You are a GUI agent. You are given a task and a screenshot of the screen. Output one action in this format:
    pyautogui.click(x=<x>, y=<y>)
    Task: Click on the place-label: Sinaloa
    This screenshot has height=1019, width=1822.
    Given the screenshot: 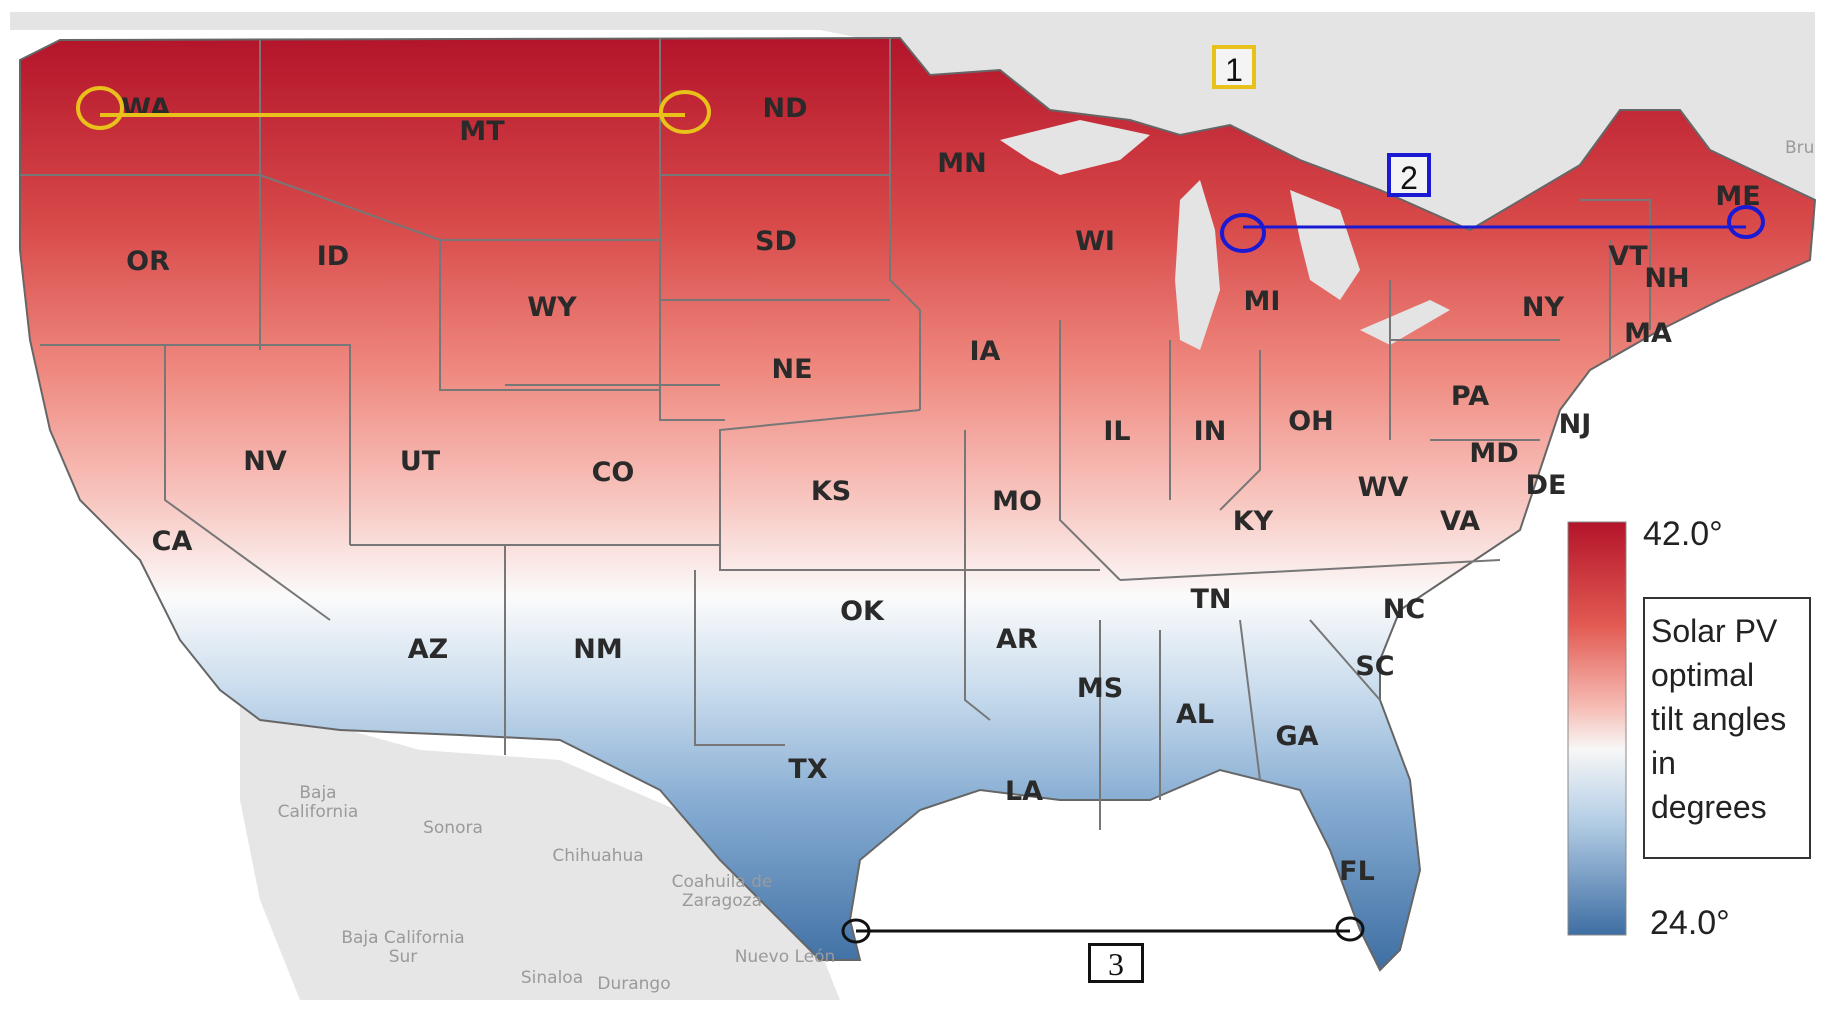 What is the action you would take?
    pyautogui.click(x=552, y=978)
    